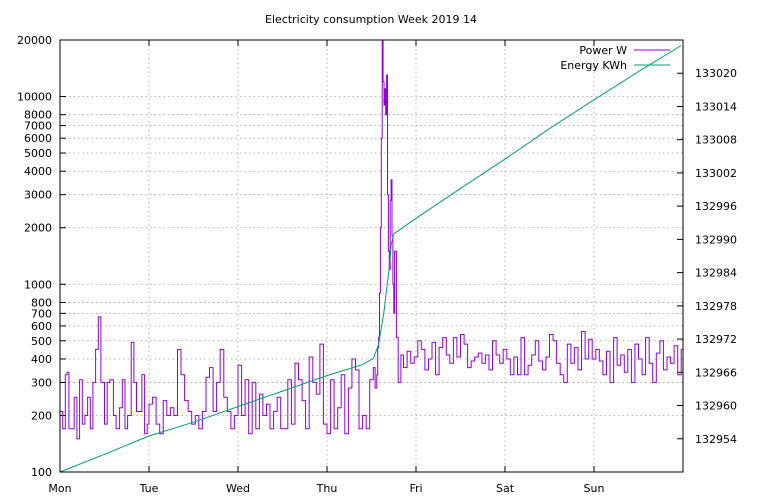  What do you see at coordinates (41, 472) in the screenshot?
I see `left-tick-label: 100` at bounding box center [41, 472].